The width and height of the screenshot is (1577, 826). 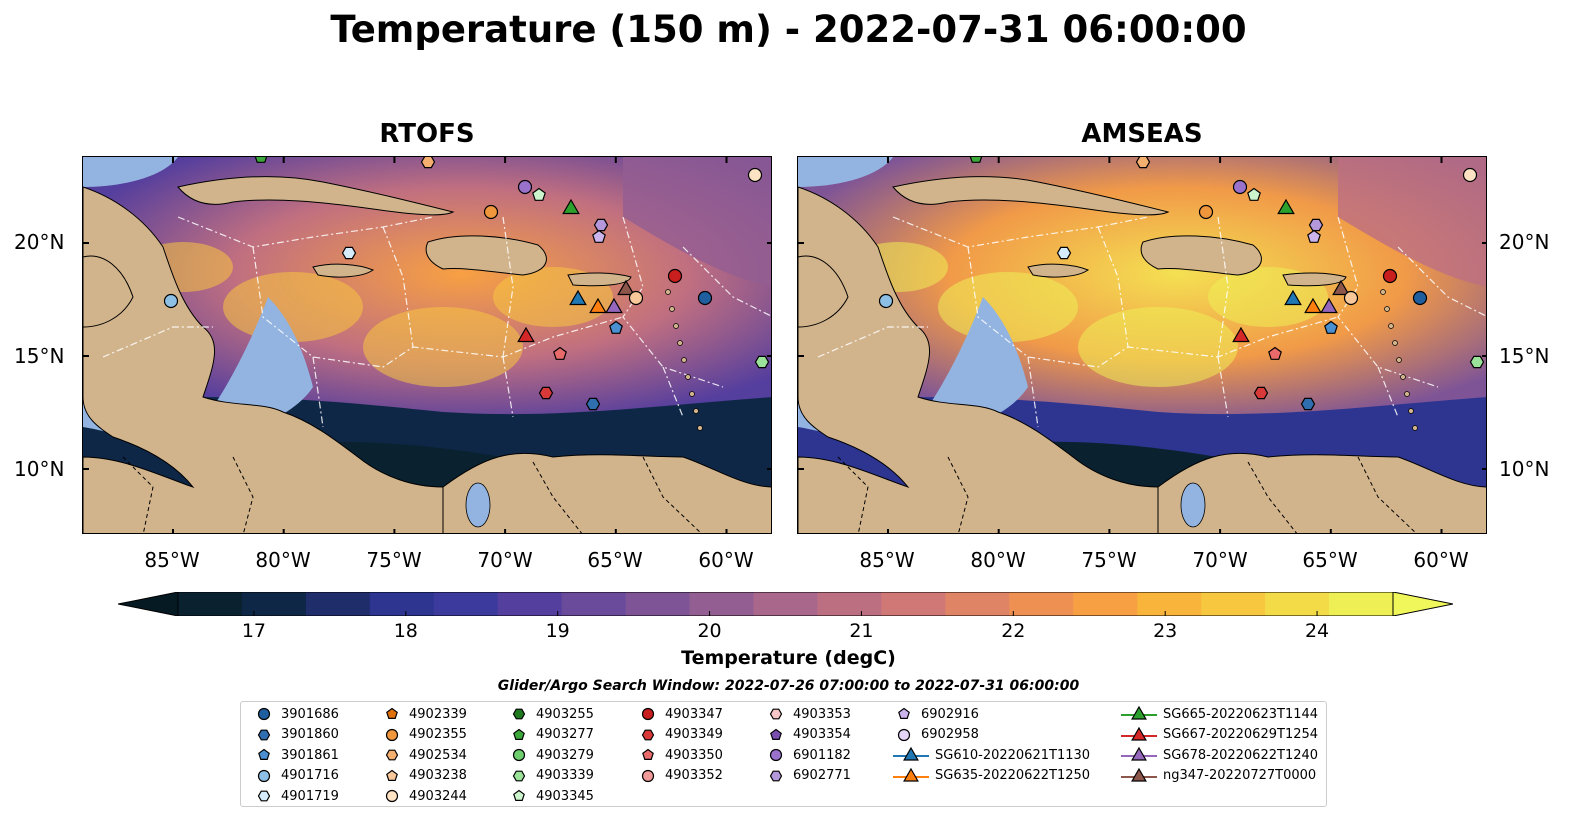 I want to click on legend-label: 3901686, so click(x=310, y=714).